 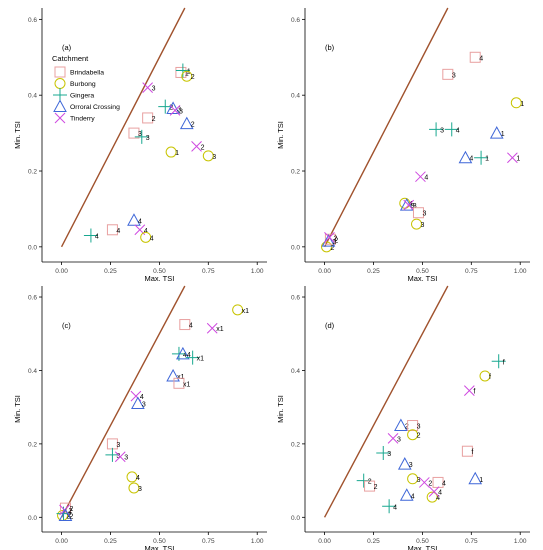 I want to click on x-axis-title: Max. TSI, so click(x=159, y=278).